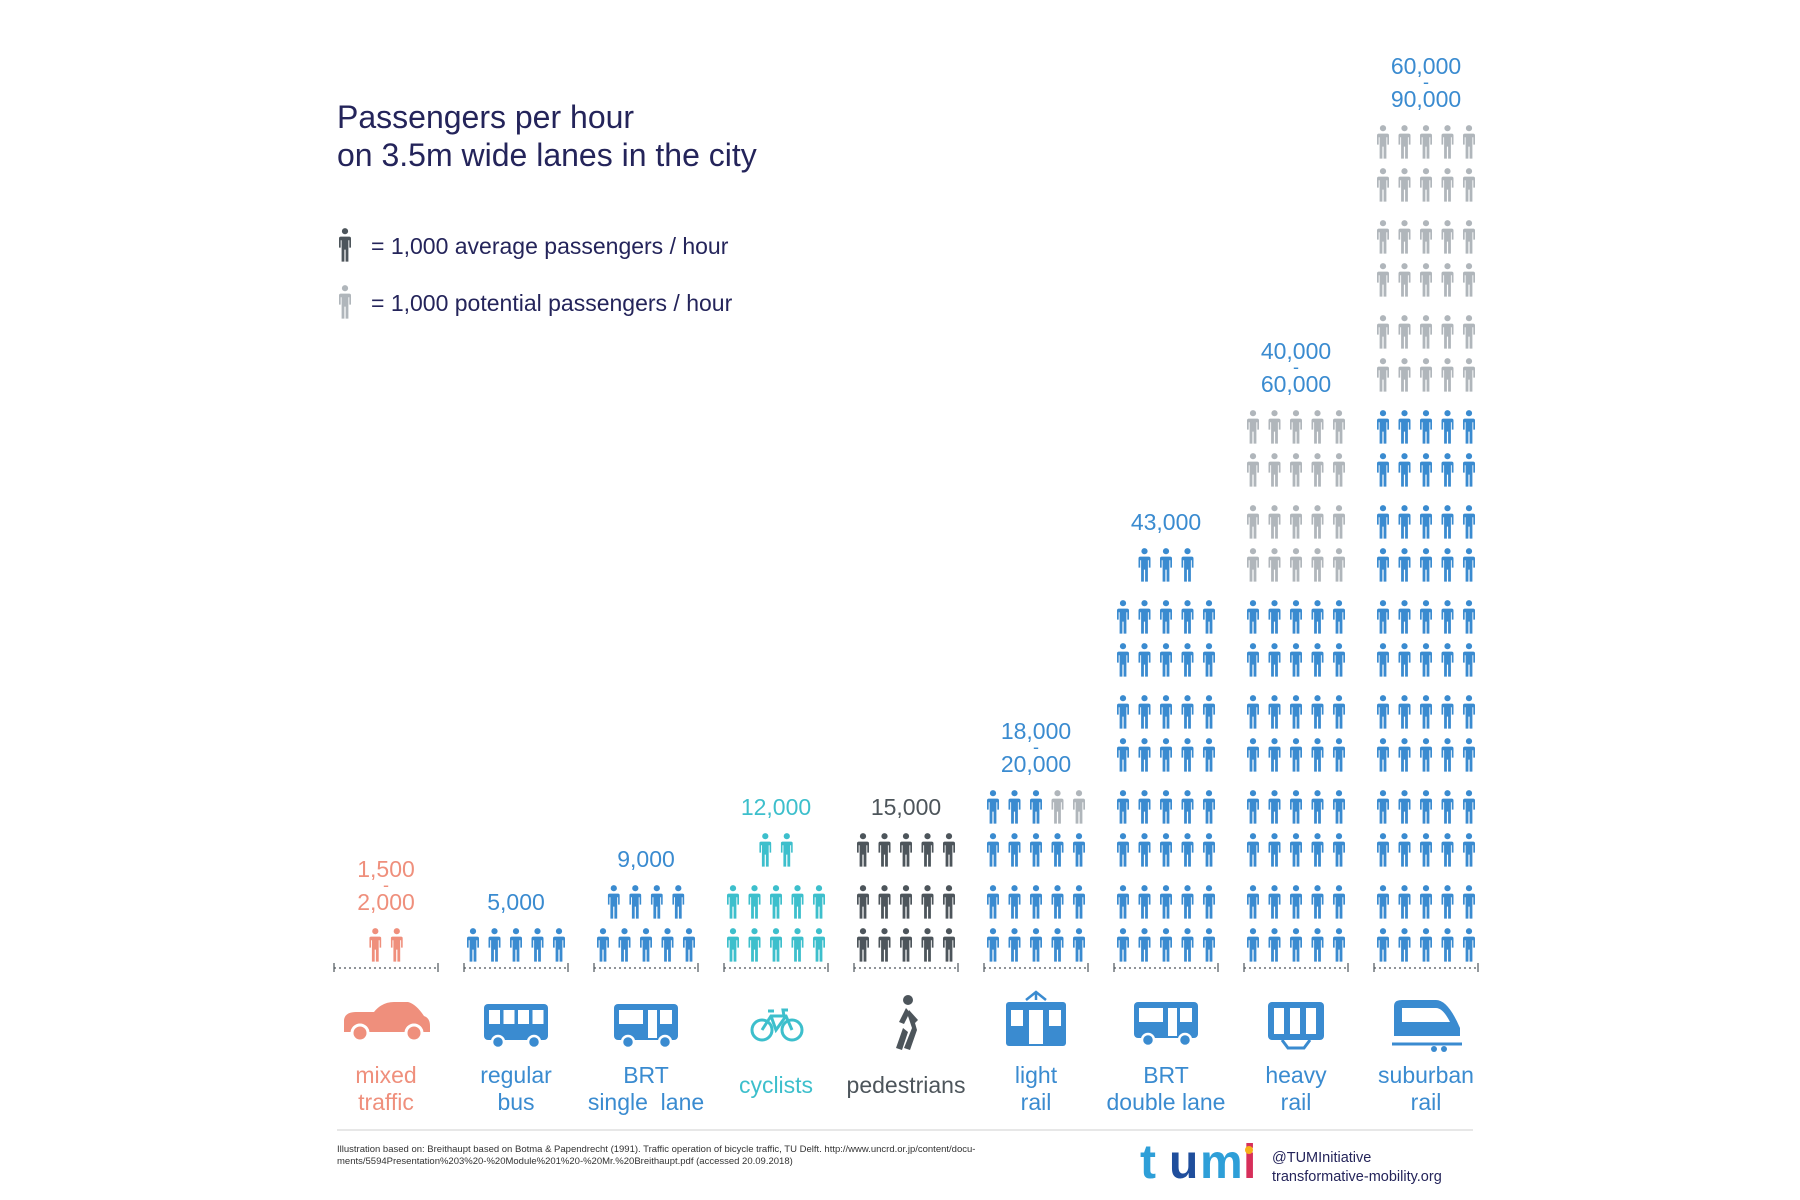 The height and width of the screenshot is (1200, 1800). What do you see at coordinates (1357, 1177) in the screenshot?
I see `website-url: transformative-mobility.org` at bounding box center [1357, 1177].